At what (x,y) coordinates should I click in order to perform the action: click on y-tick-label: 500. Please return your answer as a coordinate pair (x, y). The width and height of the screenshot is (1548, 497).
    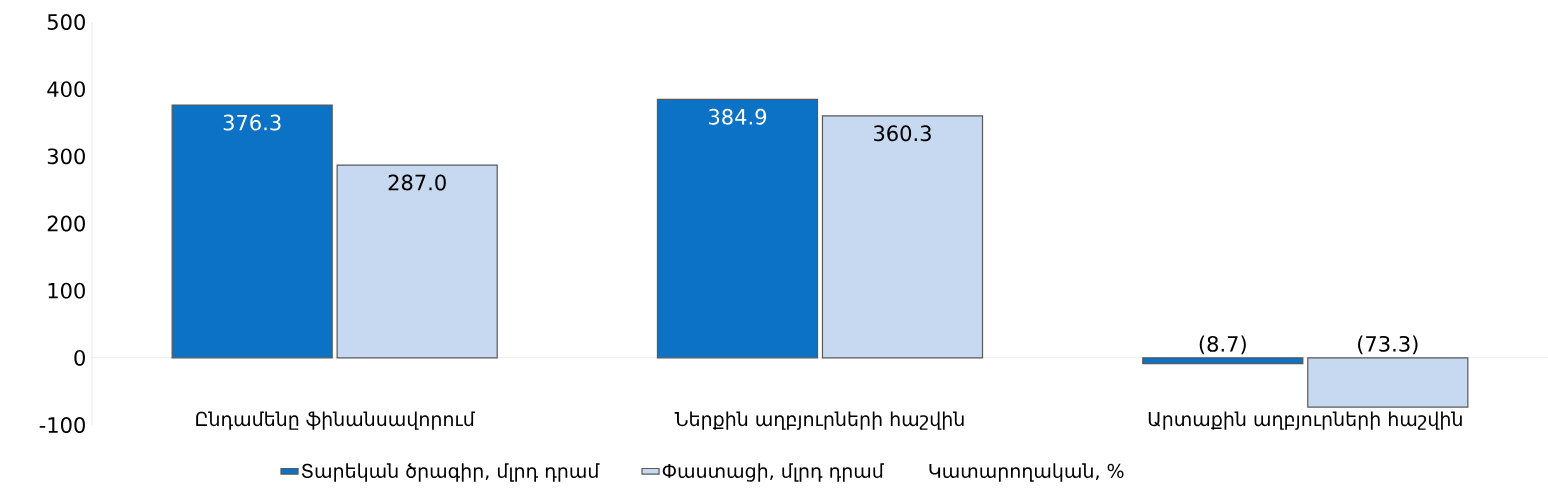
    Looking at the image, I should click on (66, 22).